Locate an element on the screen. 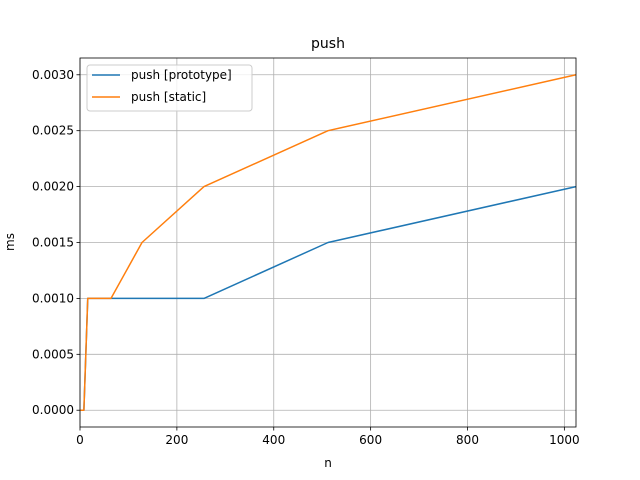 The height and width of the screenshot is (480, 640). legend-label-1: push [prototype] is located at coordinates (181, 75).